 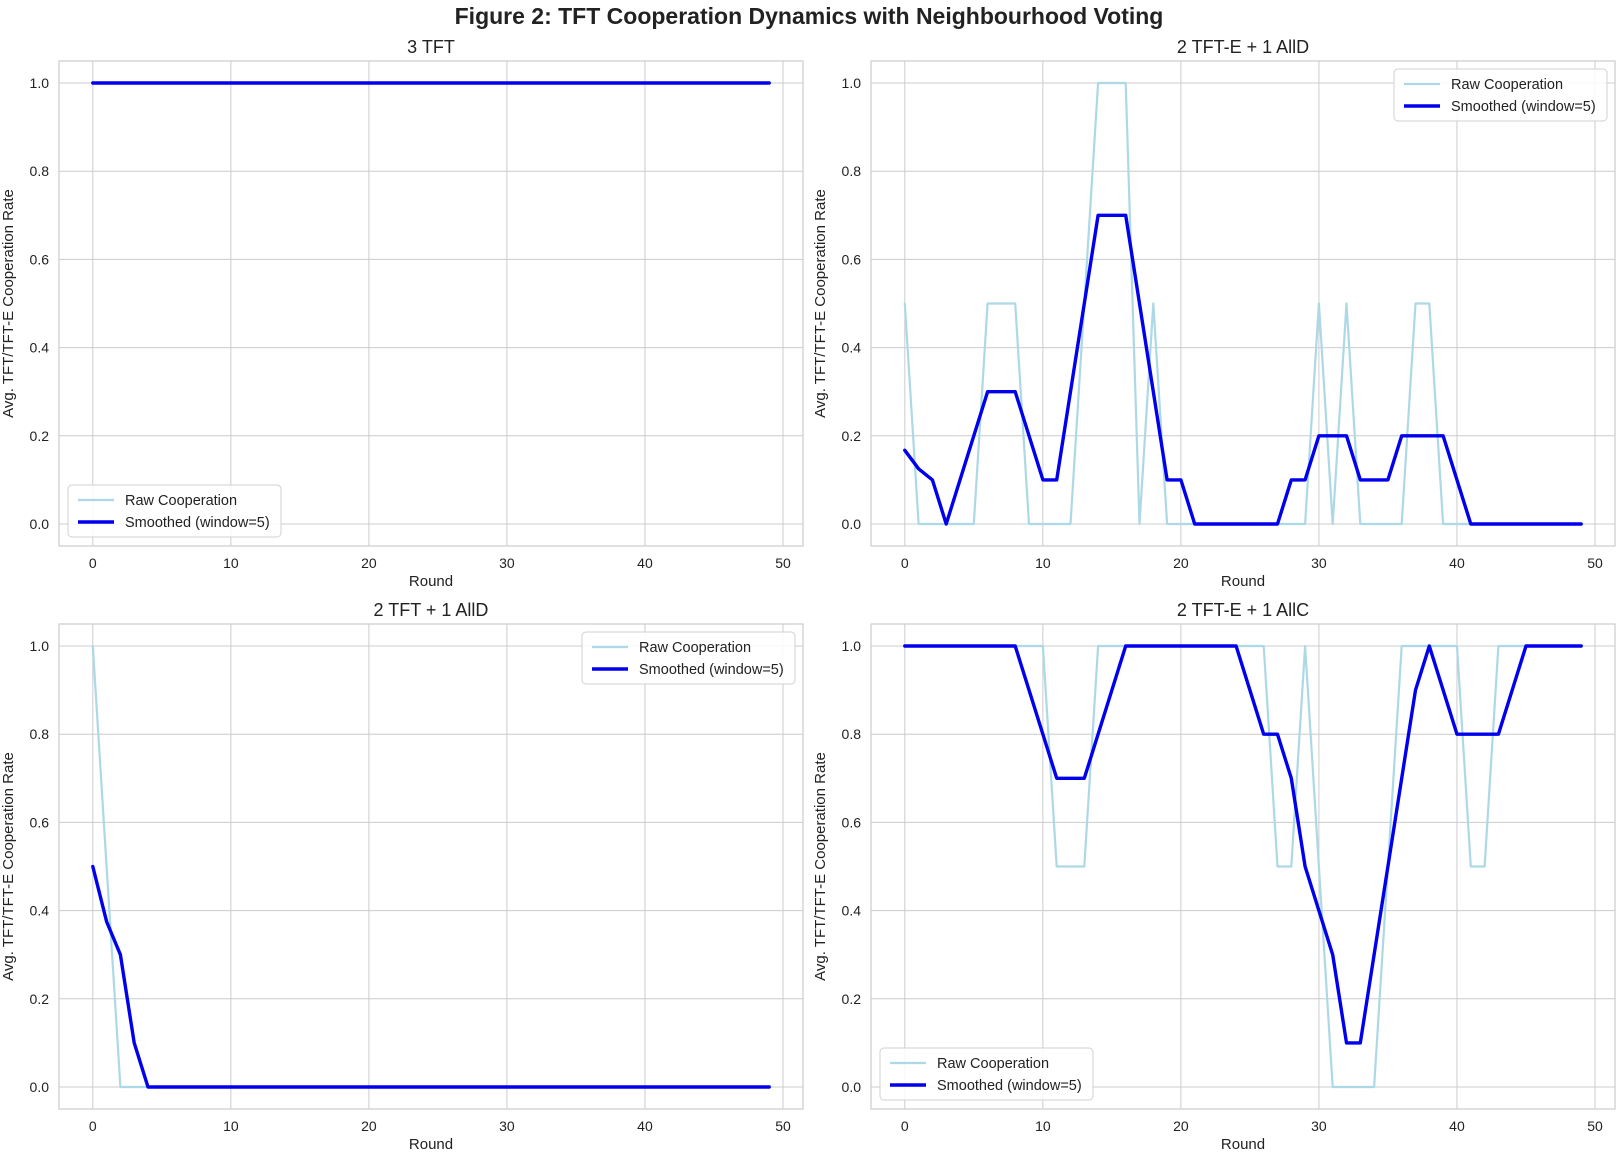 What do you see at coordinates (431, 610) in the screenshot?
I see `panel-title: 2 TFT + 1 AllD` at bounding box center [431, 610].